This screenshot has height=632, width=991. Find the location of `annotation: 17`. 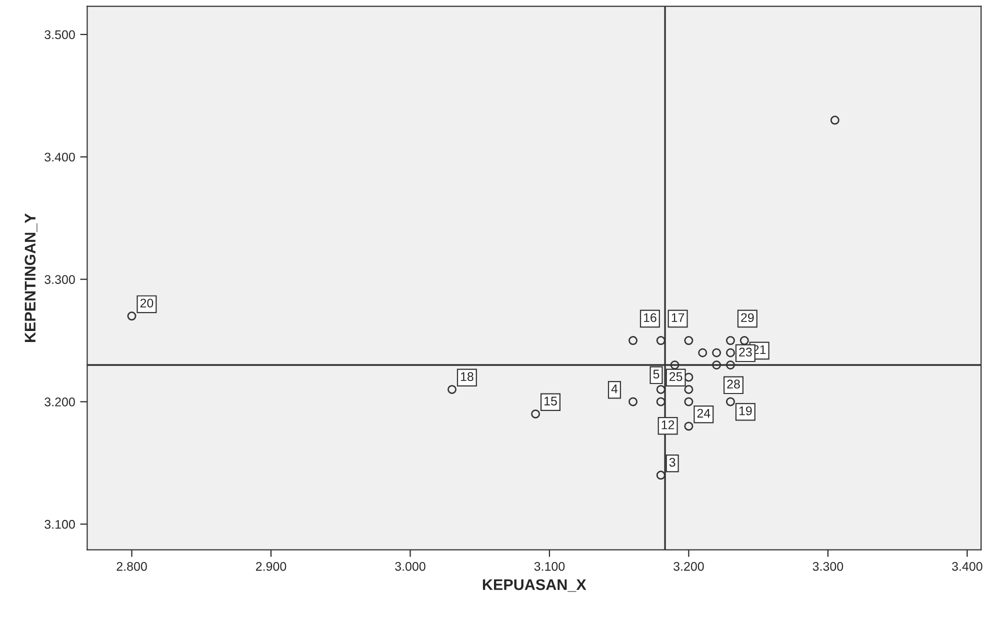

annotation: 17 is located at coordinates (678, 317).